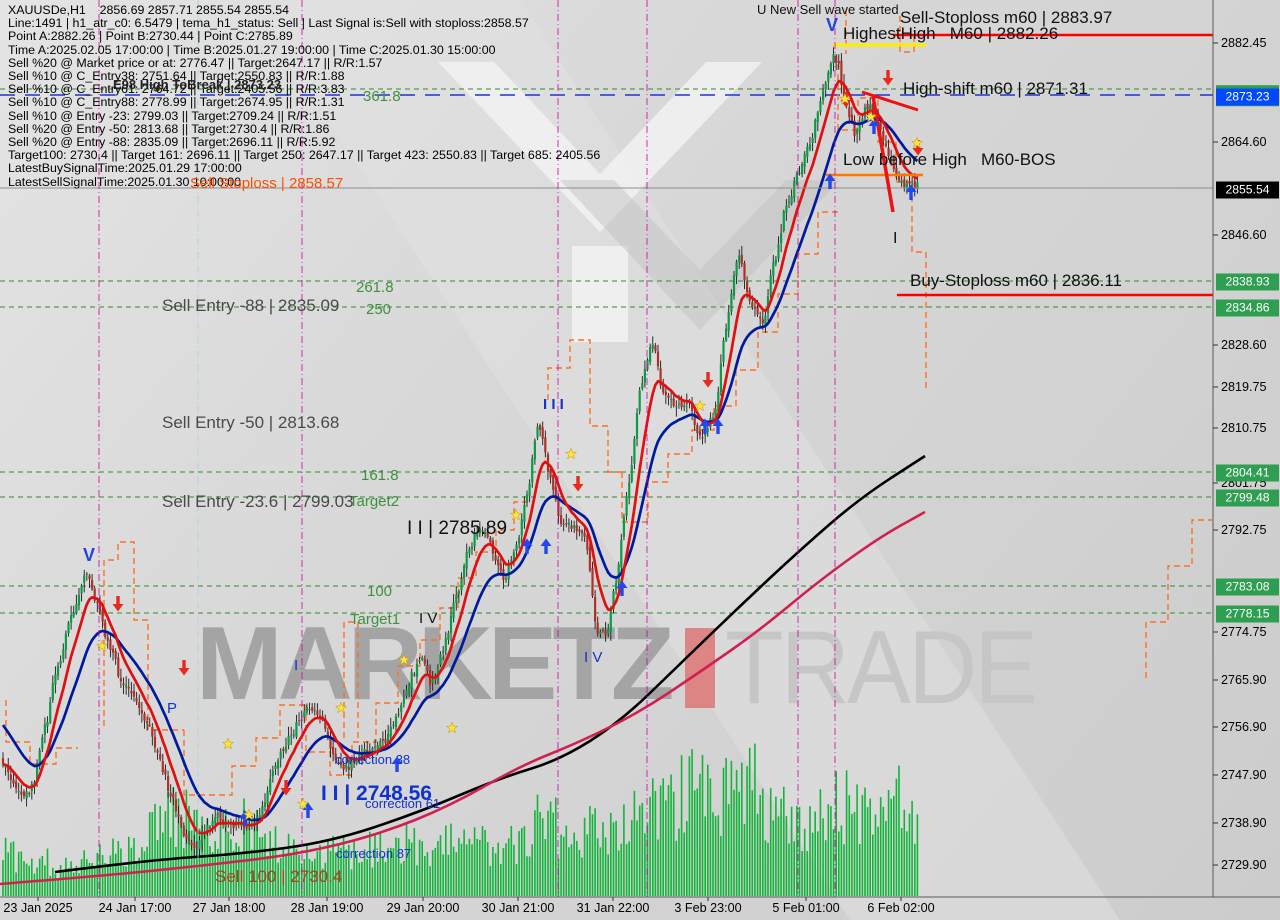 The width and height of the screenshot is (1280, 920). What do you see at coordinates (460, 819) in the screenshot?
I see `volume-bars` at bounding box center [460, 819].